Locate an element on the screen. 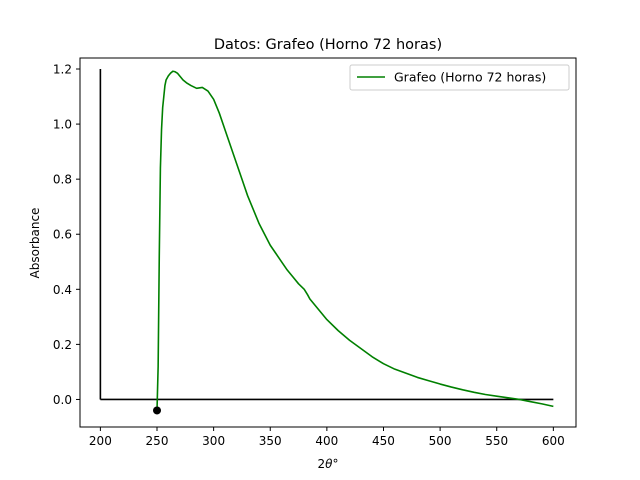 This screenshot has width=640, height=480. x-axis-label: 2θ° is located at coordinates (328, 464).